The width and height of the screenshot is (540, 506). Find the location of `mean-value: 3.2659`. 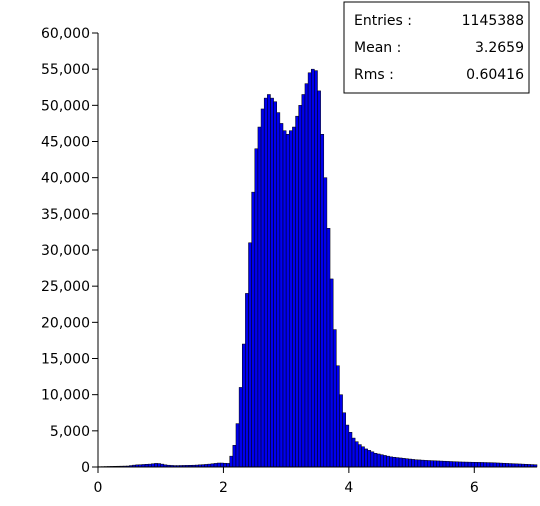

mean-value: 3.2659 is located at coordinates (499, 48).